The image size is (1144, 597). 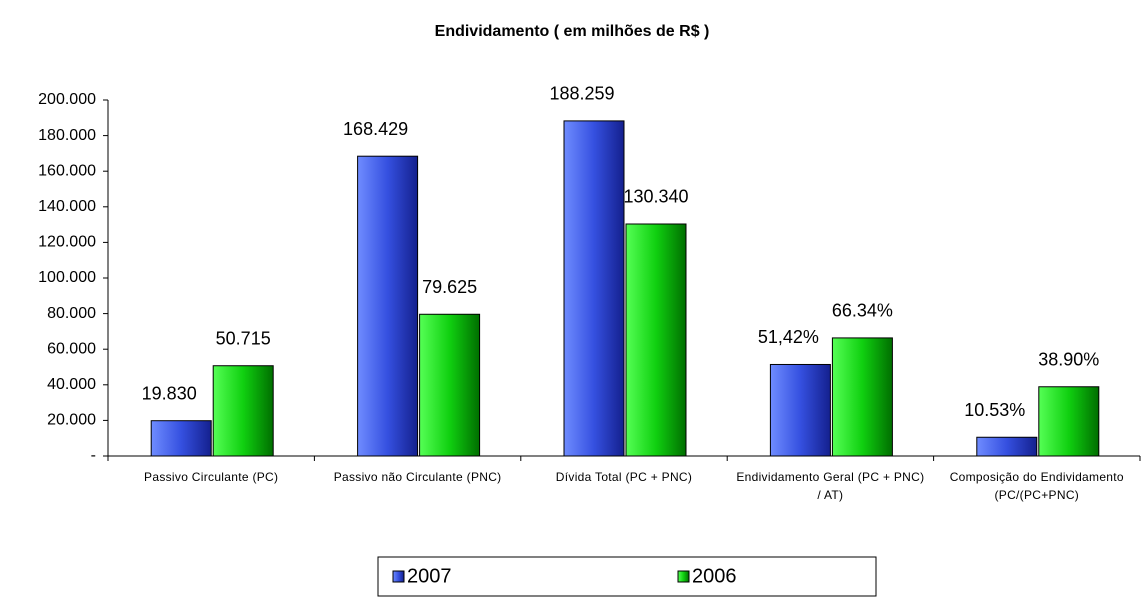 I want to click on x-tick-label: Composição do Endividamento (PC/(PC+PNC), so click(x=1036, y=486).